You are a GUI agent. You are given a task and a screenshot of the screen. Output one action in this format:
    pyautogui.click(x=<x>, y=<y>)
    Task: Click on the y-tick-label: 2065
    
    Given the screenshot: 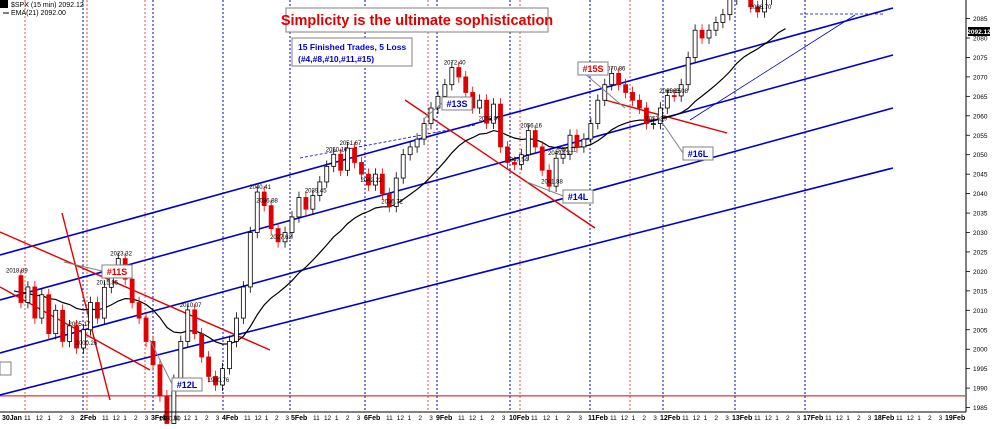 What is the action you would take?
    pyautogui.click(x=980, y=97)
    